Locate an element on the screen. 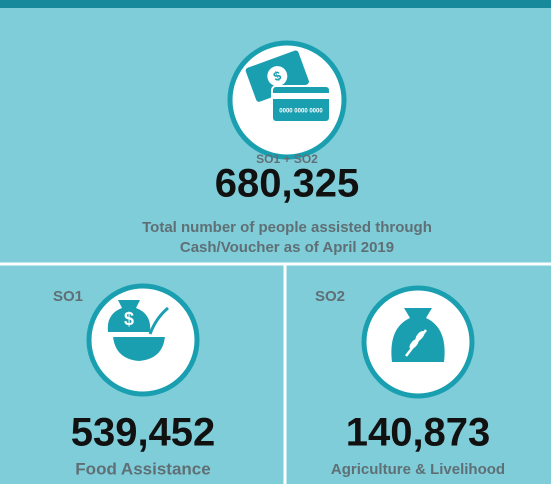 This screenshot has width=551, height=484. panel-label: Agriculture & Livelihood is located at coordinates (418, 469).